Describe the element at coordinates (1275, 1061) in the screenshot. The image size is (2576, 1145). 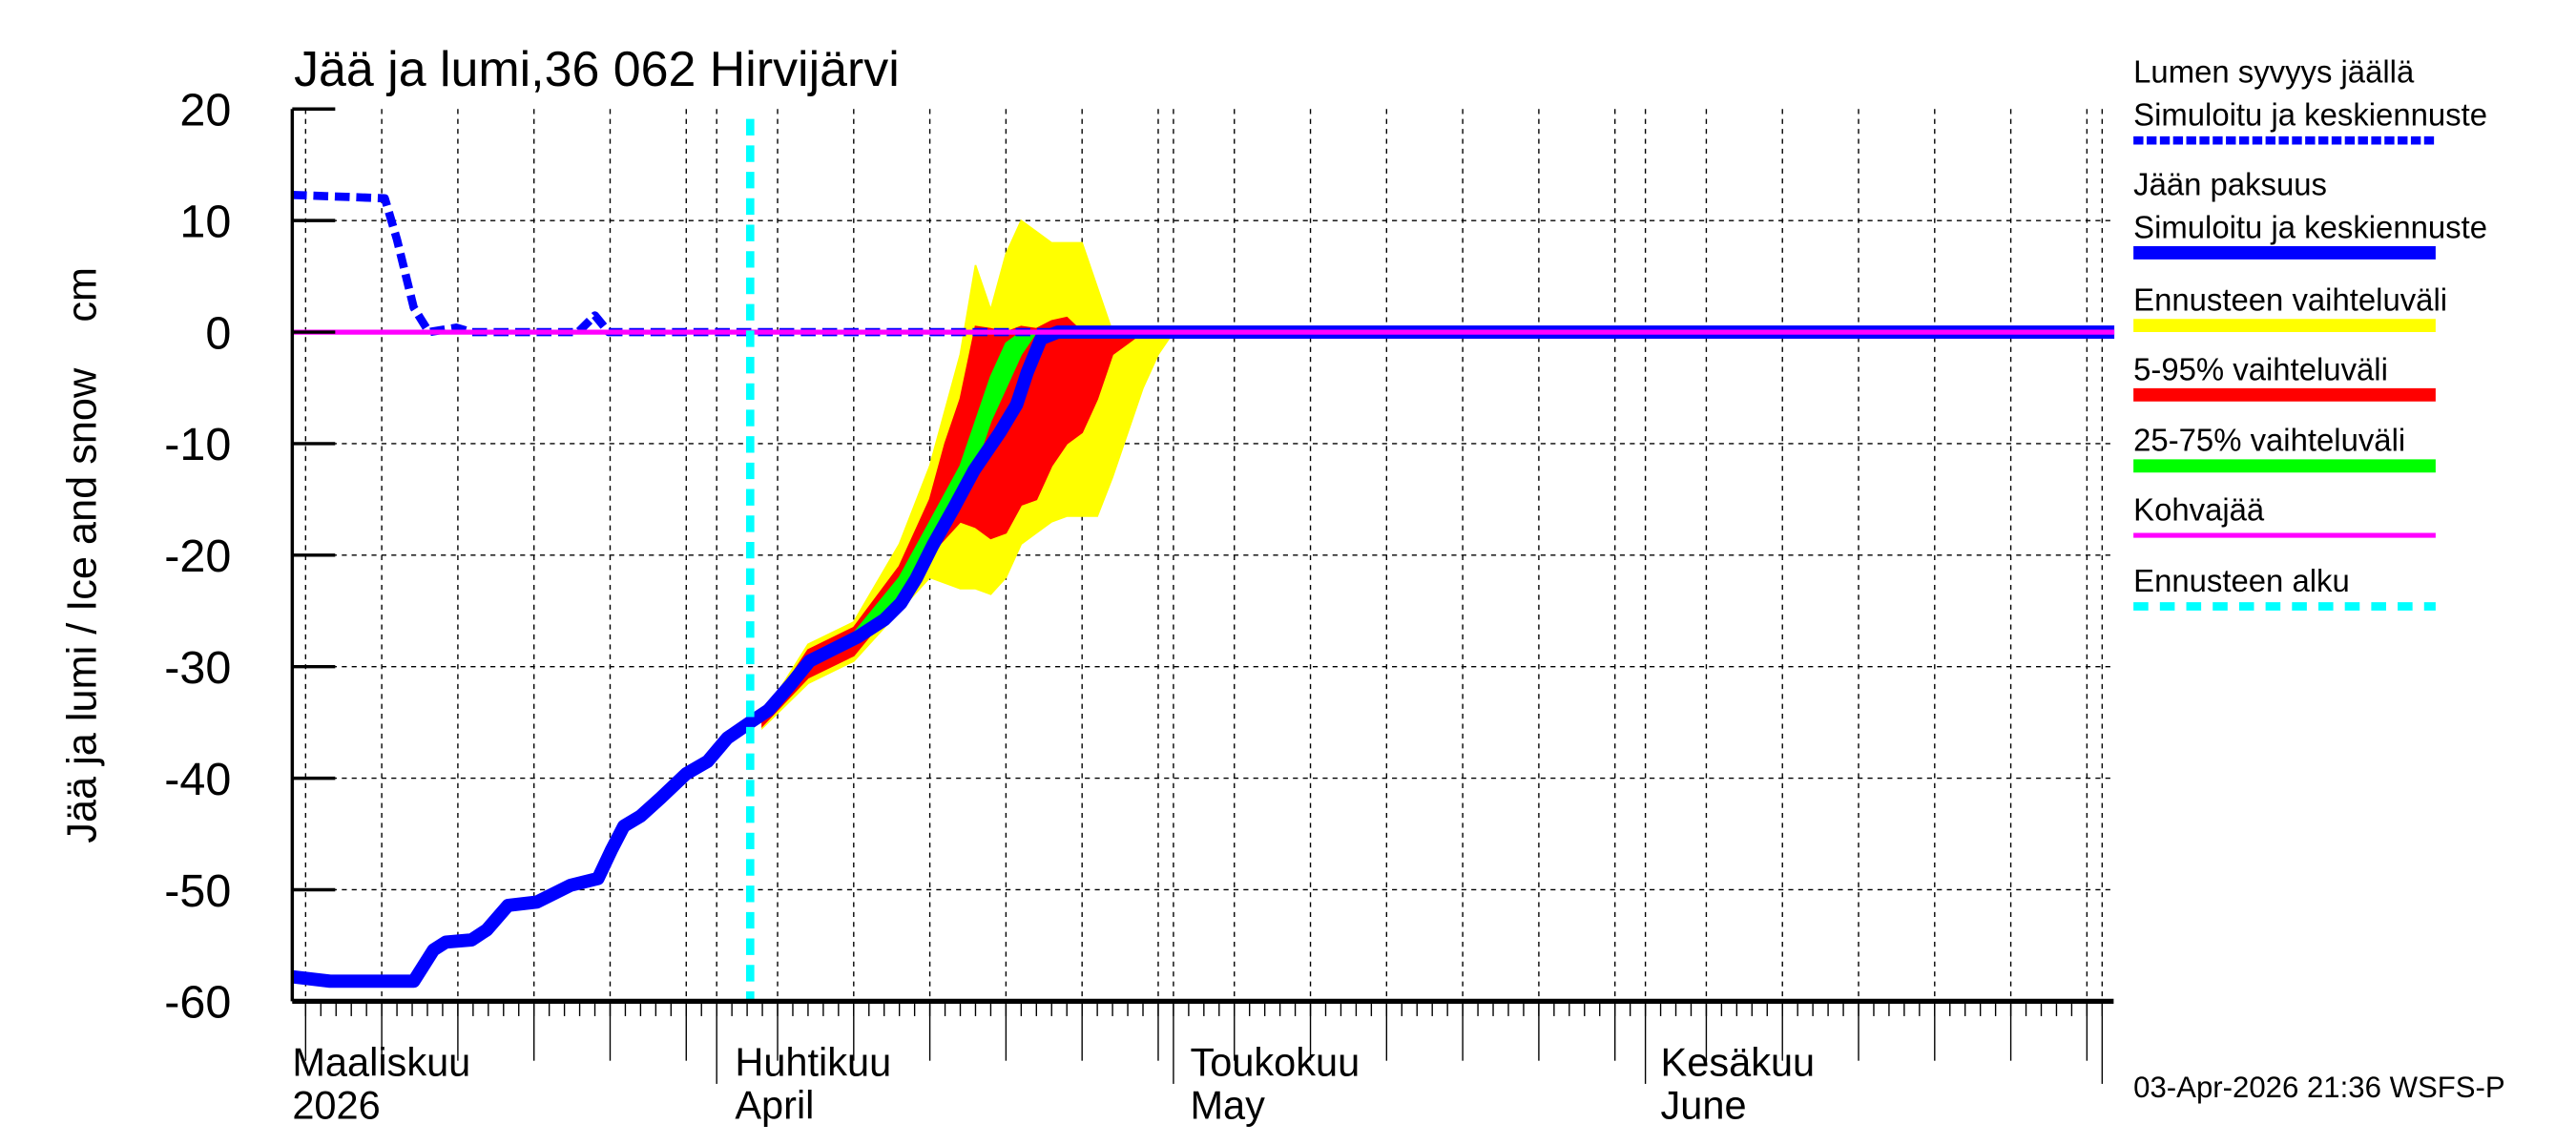
I see `month-label: Toukokuu` at that location.